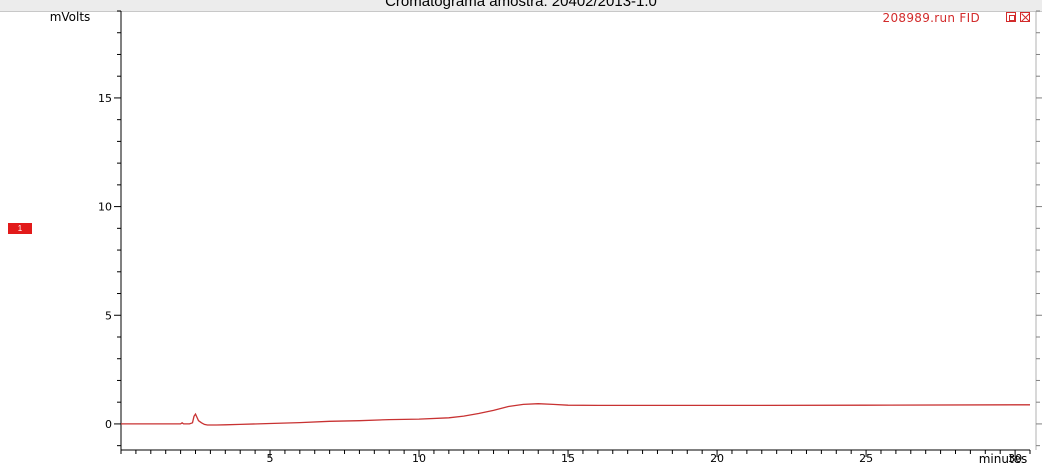 This screenshot has height=464, width=1042. What do you see at coordinates (1011, 17) in the screenshot?
I see `restore-icon` at bounding box center [1011, 17].